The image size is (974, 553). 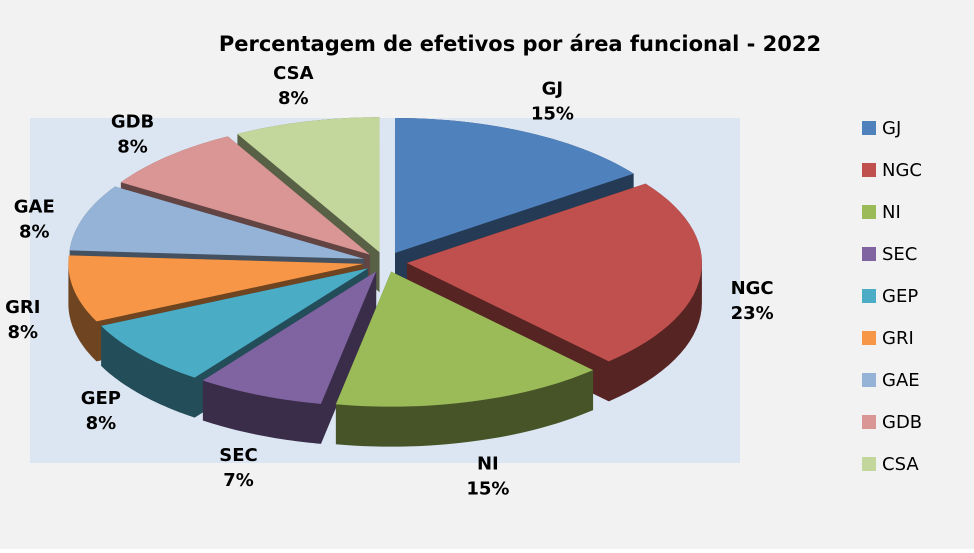 I want to click on data-label-name: SEC, so click(x=238, y=455).